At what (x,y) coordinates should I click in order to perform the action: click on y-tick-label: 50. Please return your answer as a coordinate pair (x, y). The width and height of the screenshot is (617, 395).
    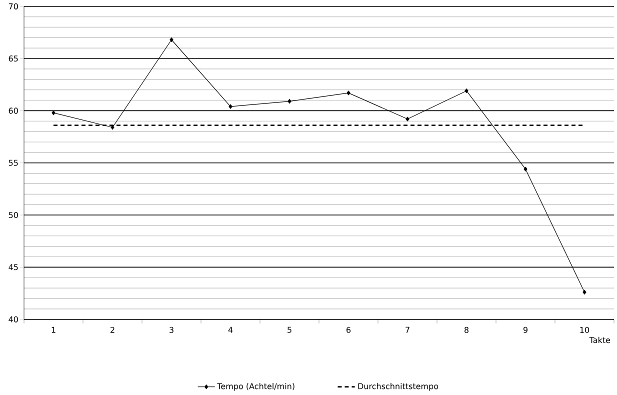
    Looking at the image, I should click on (13, 215).